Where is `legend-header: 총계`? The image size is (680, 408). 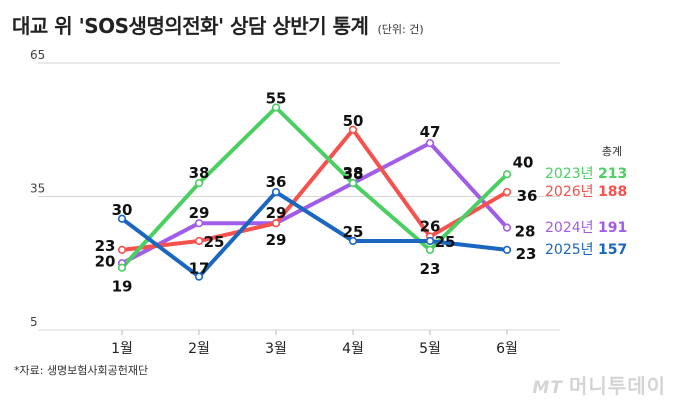
legend-header: 총계 is located at coordinates (612, 151).